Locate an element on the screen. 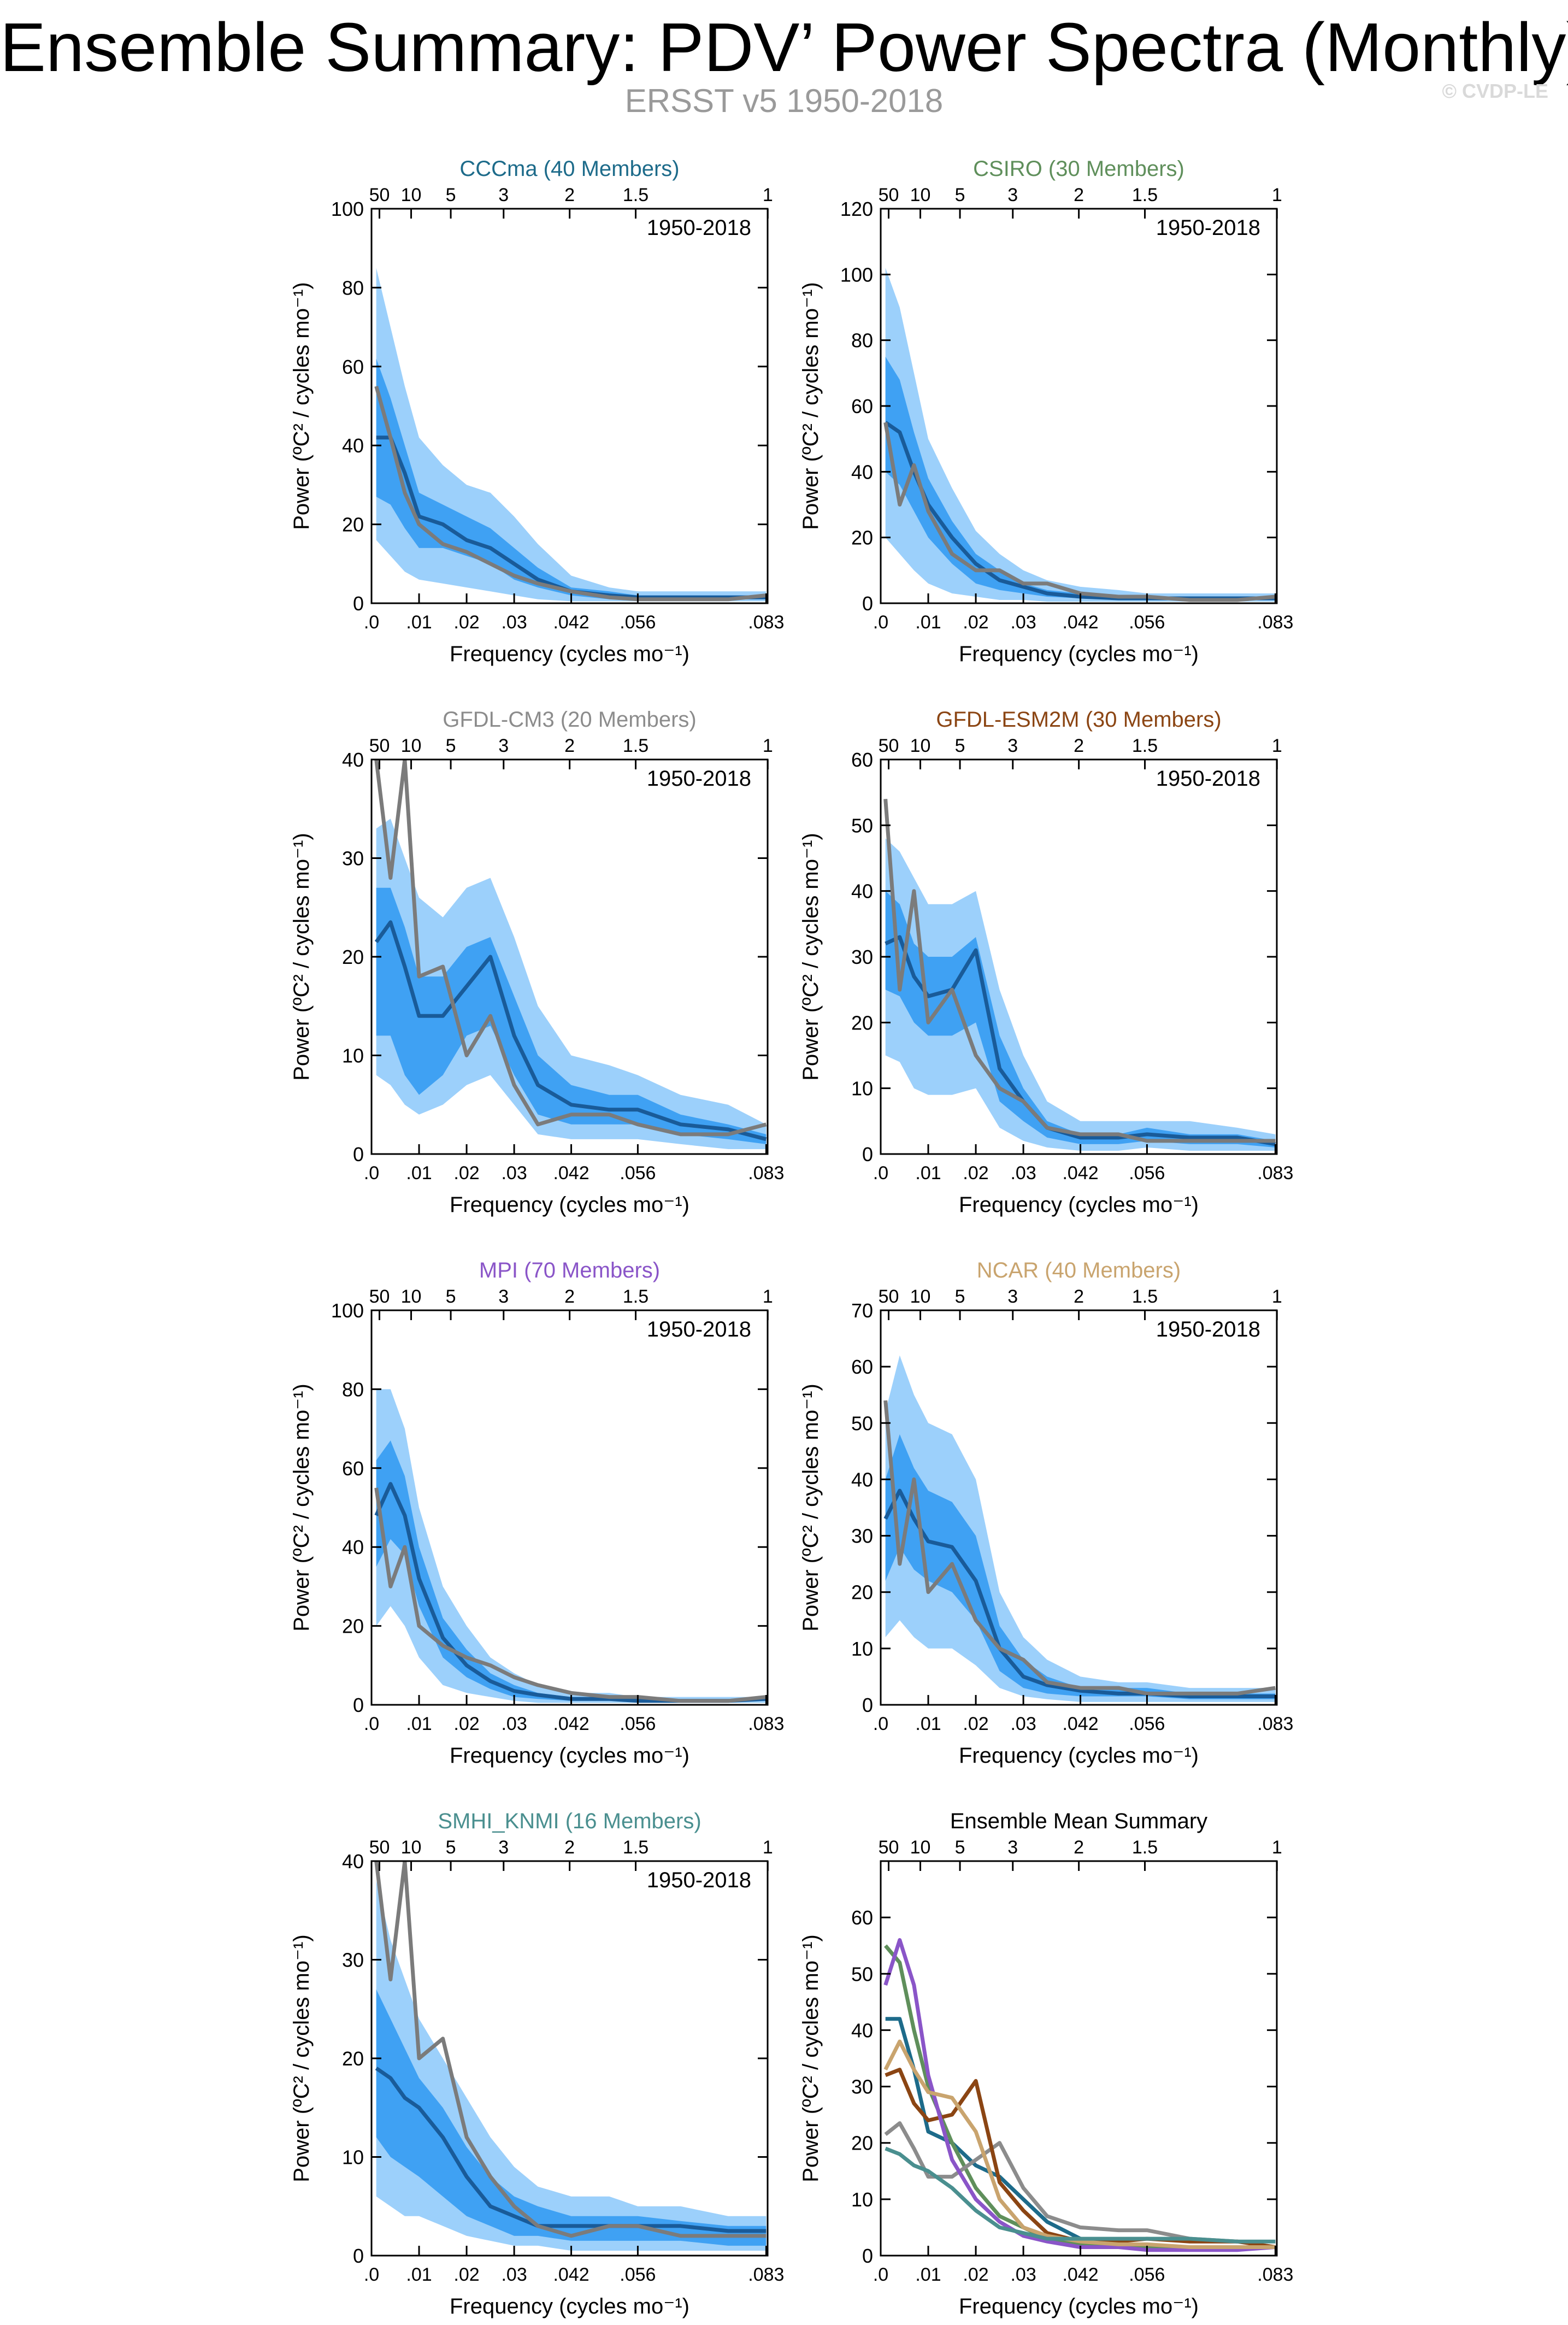  panel-title: CSIRO (30 Members) is located at coordinates (1078, 169).